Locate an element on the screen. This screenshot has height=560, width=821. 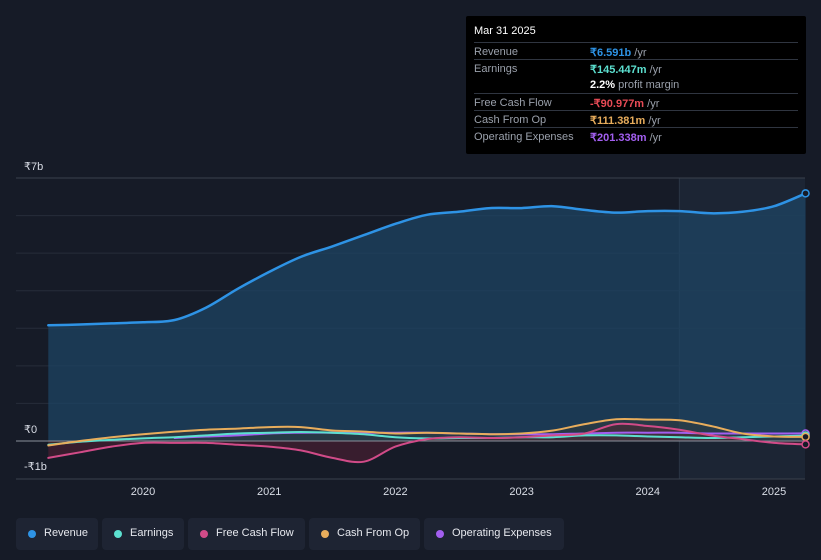
x-tick-label: 2023 is located at coordinates (521, 492).